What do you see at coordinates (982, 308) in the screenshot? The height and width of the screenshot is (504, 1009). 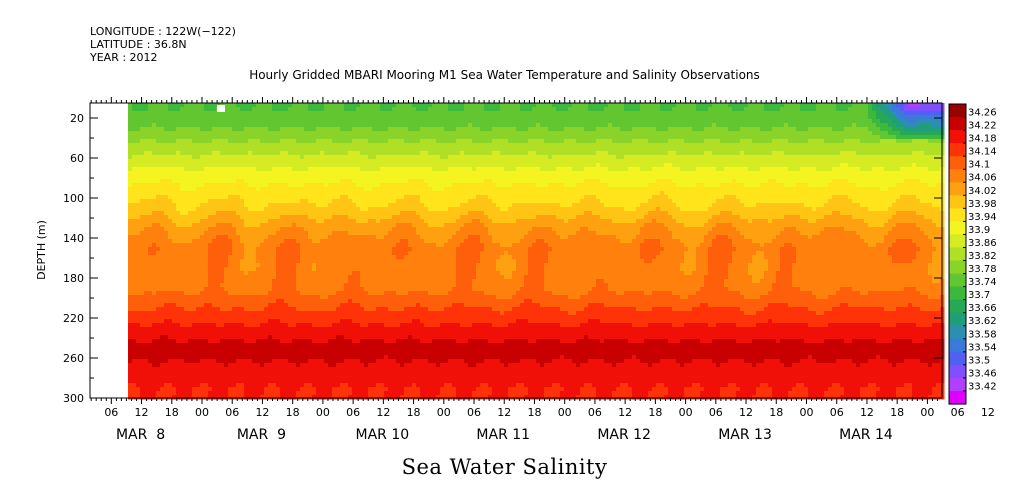 I see `colorbar-label: 33.66` at bounding box center [982, 308].